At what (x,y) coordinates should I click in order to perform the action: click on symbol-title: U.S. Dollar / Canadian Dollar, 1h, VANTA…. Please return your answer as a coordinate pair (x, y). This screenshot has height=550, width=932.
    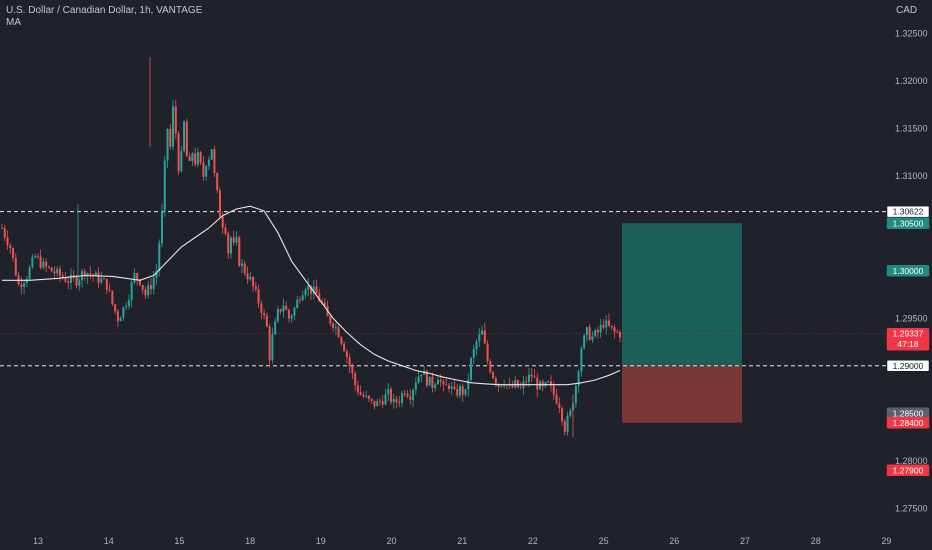
    Looking at the image, I should click on (104, 10).